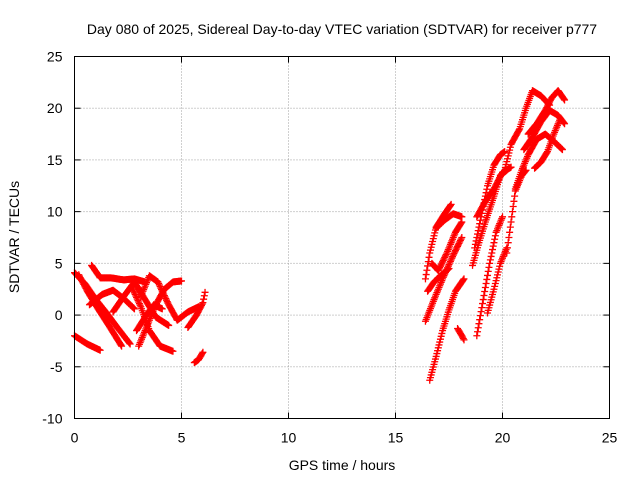 Image resolution: width=640 pixels, height=480 pixels. Describe the element at coordinates (55, 57) in the screenshot. I see `y-tick-label: 25` at that location.